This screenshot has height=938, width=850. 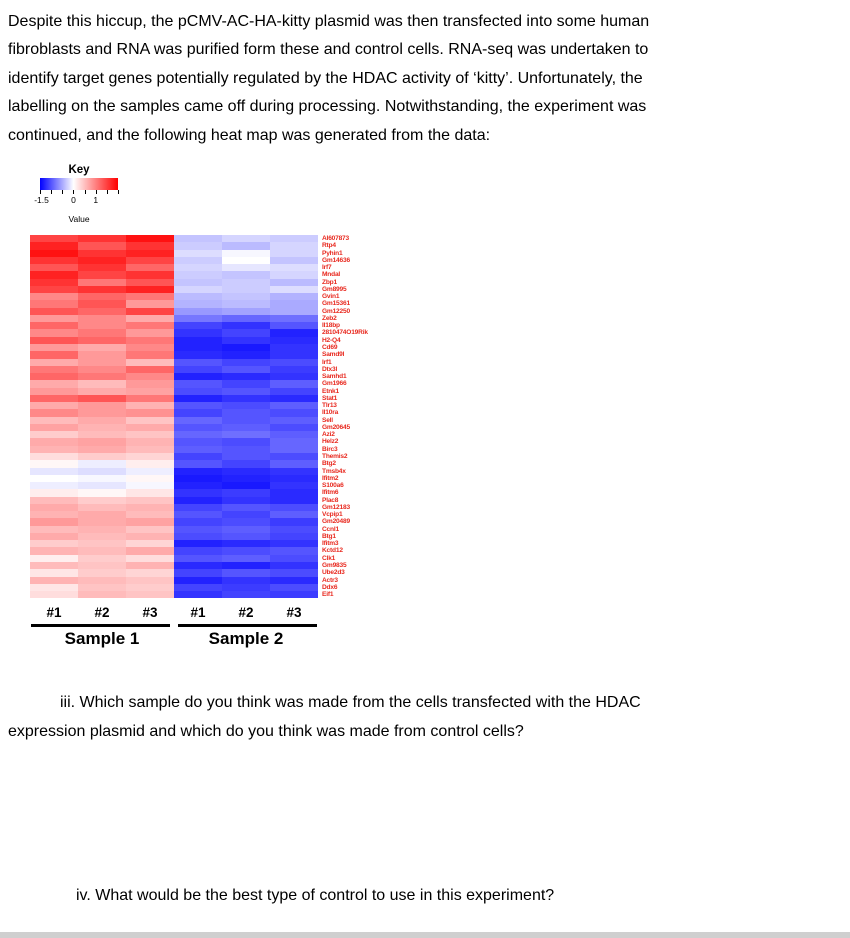 I want to click on sample-2-underline, so click(x=247, y=626).